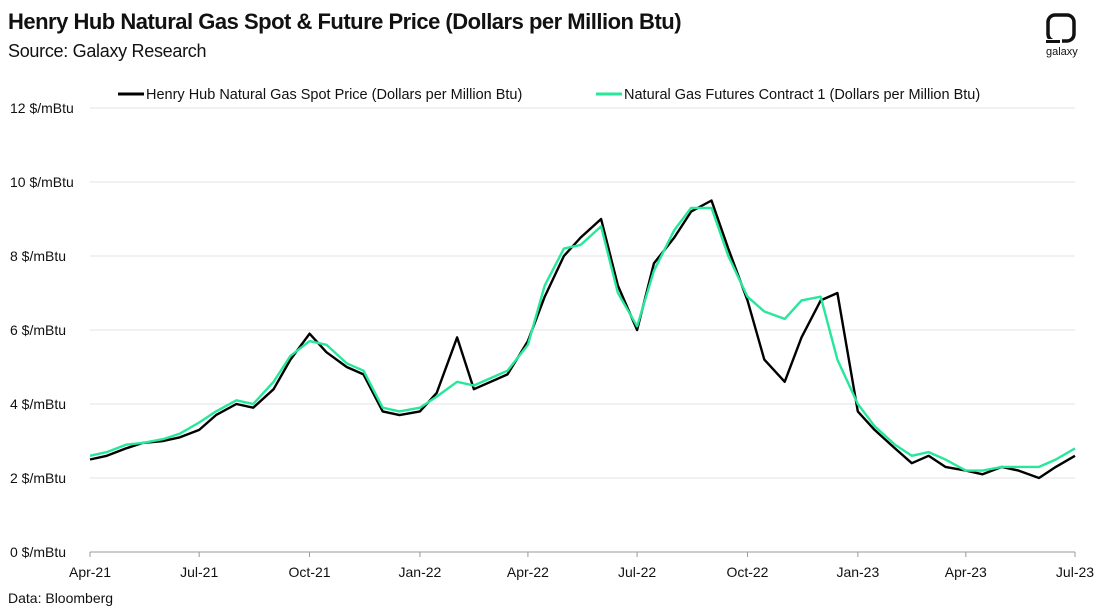  What do you see at coordinates (1075, 572) in the screenshot?
I see `x-tick-label: Jul-23` at bounding box center [1075, 572].